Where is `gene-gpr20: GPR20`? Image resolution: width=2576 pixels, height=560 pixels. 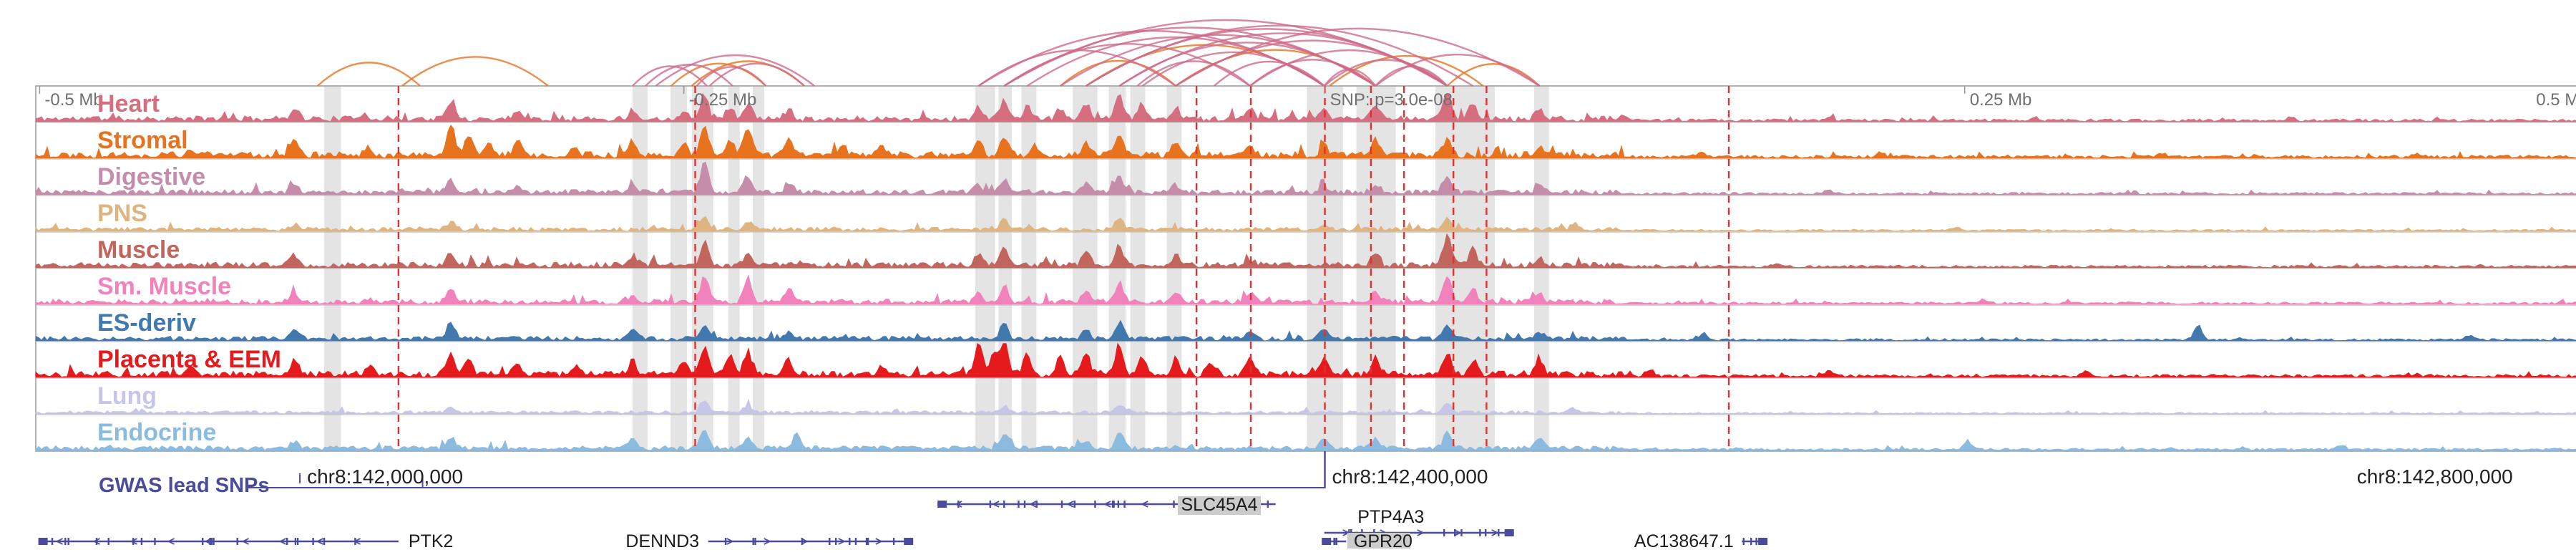 gene-gpr20: GPR20 is located at coordinates (1367, 540).